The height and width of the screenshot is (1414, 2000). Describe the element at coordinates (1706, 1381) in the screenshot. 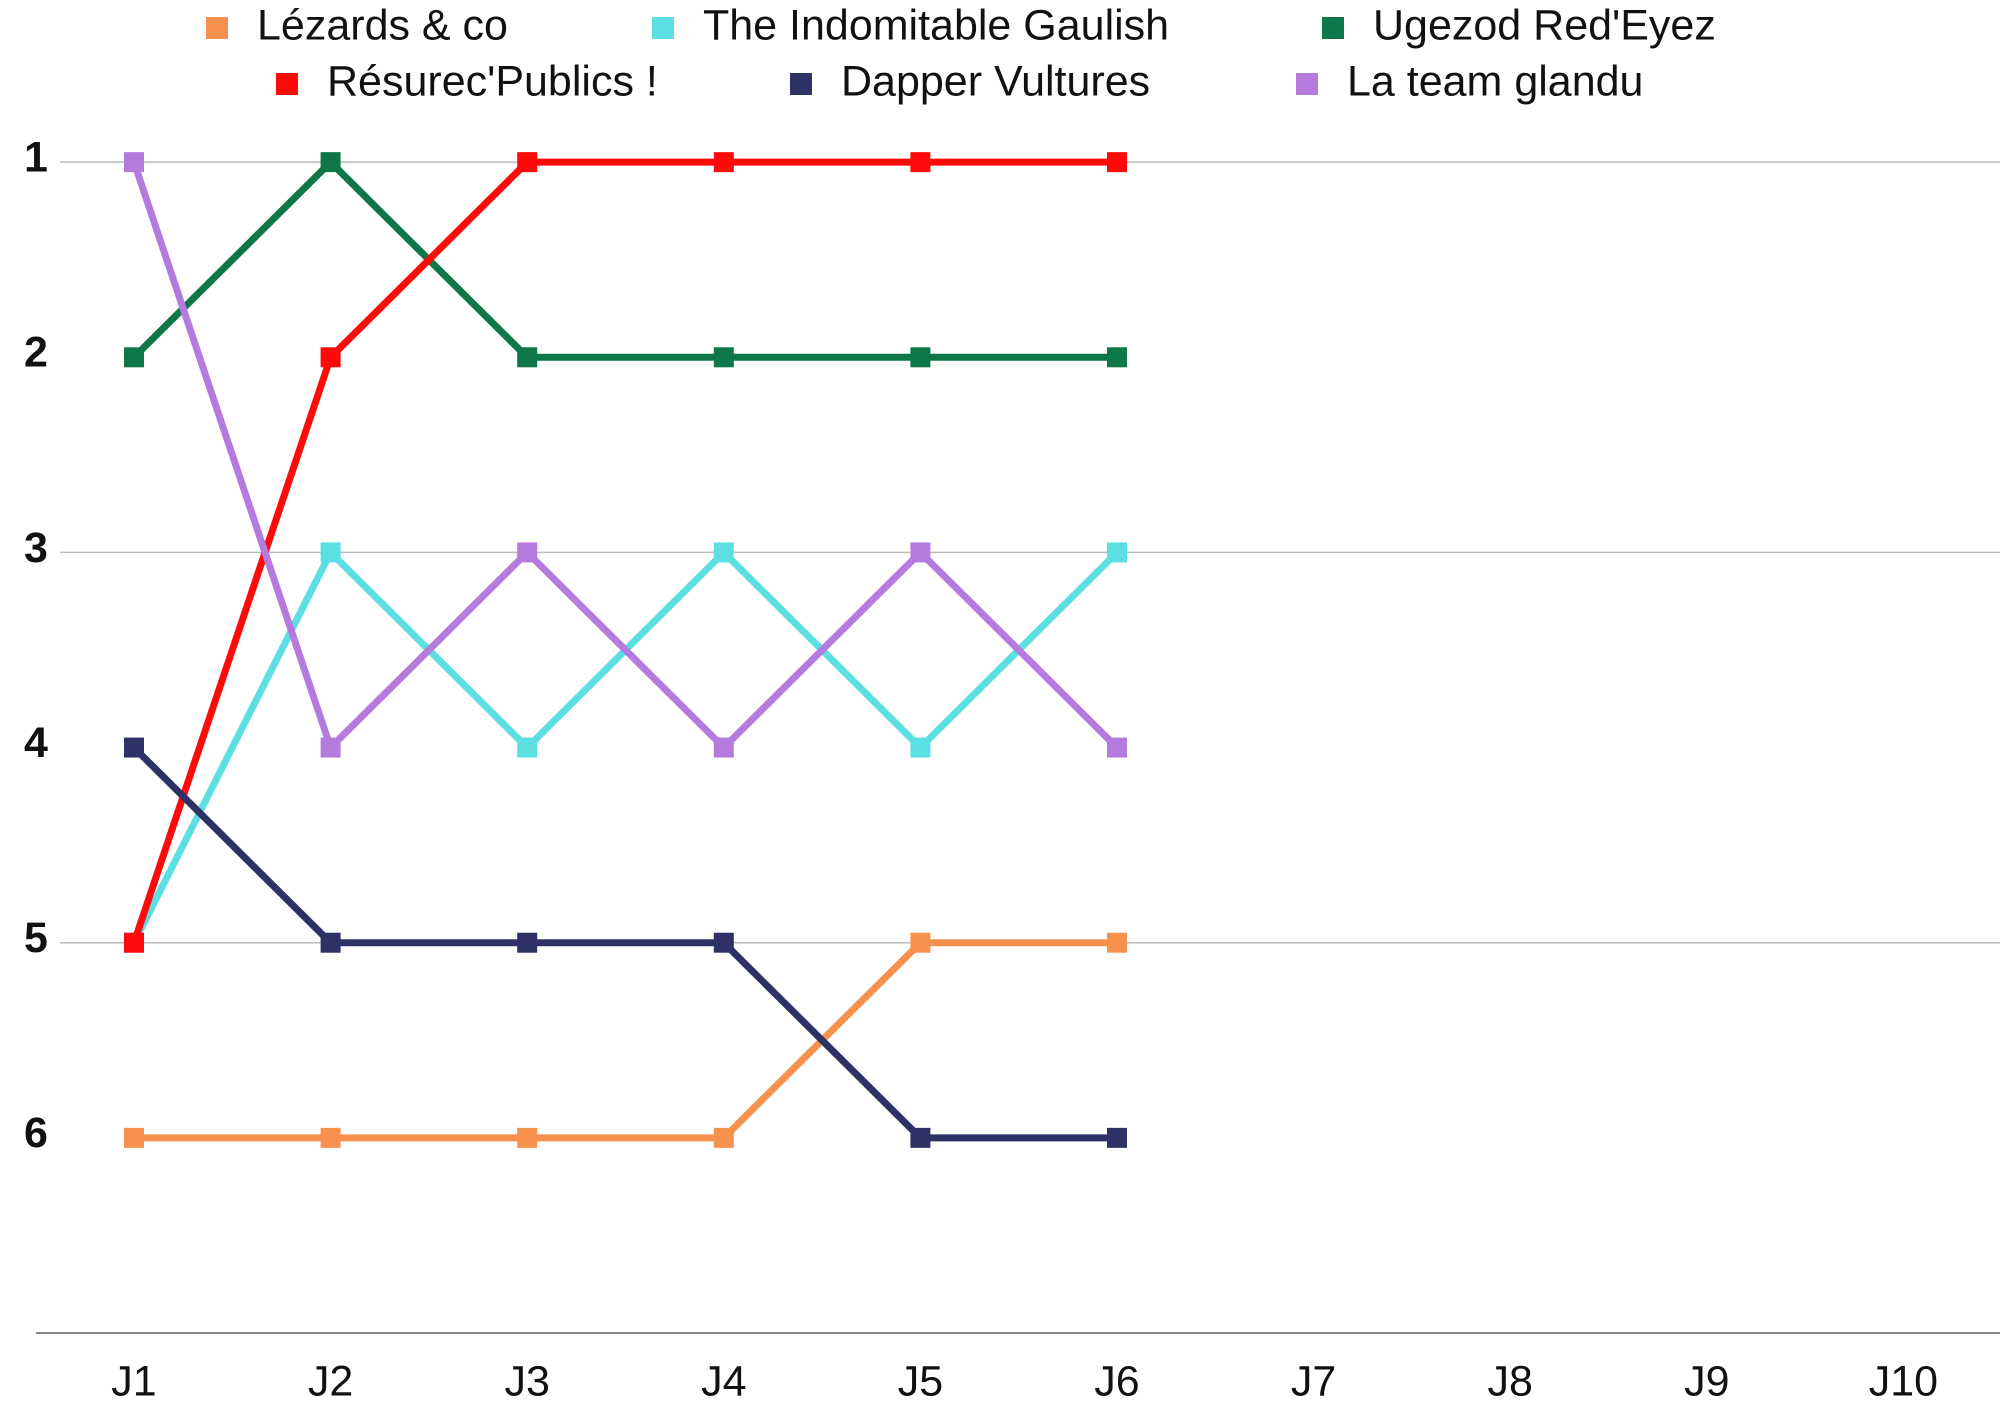

I see `x-tick-label: J9` at that location.